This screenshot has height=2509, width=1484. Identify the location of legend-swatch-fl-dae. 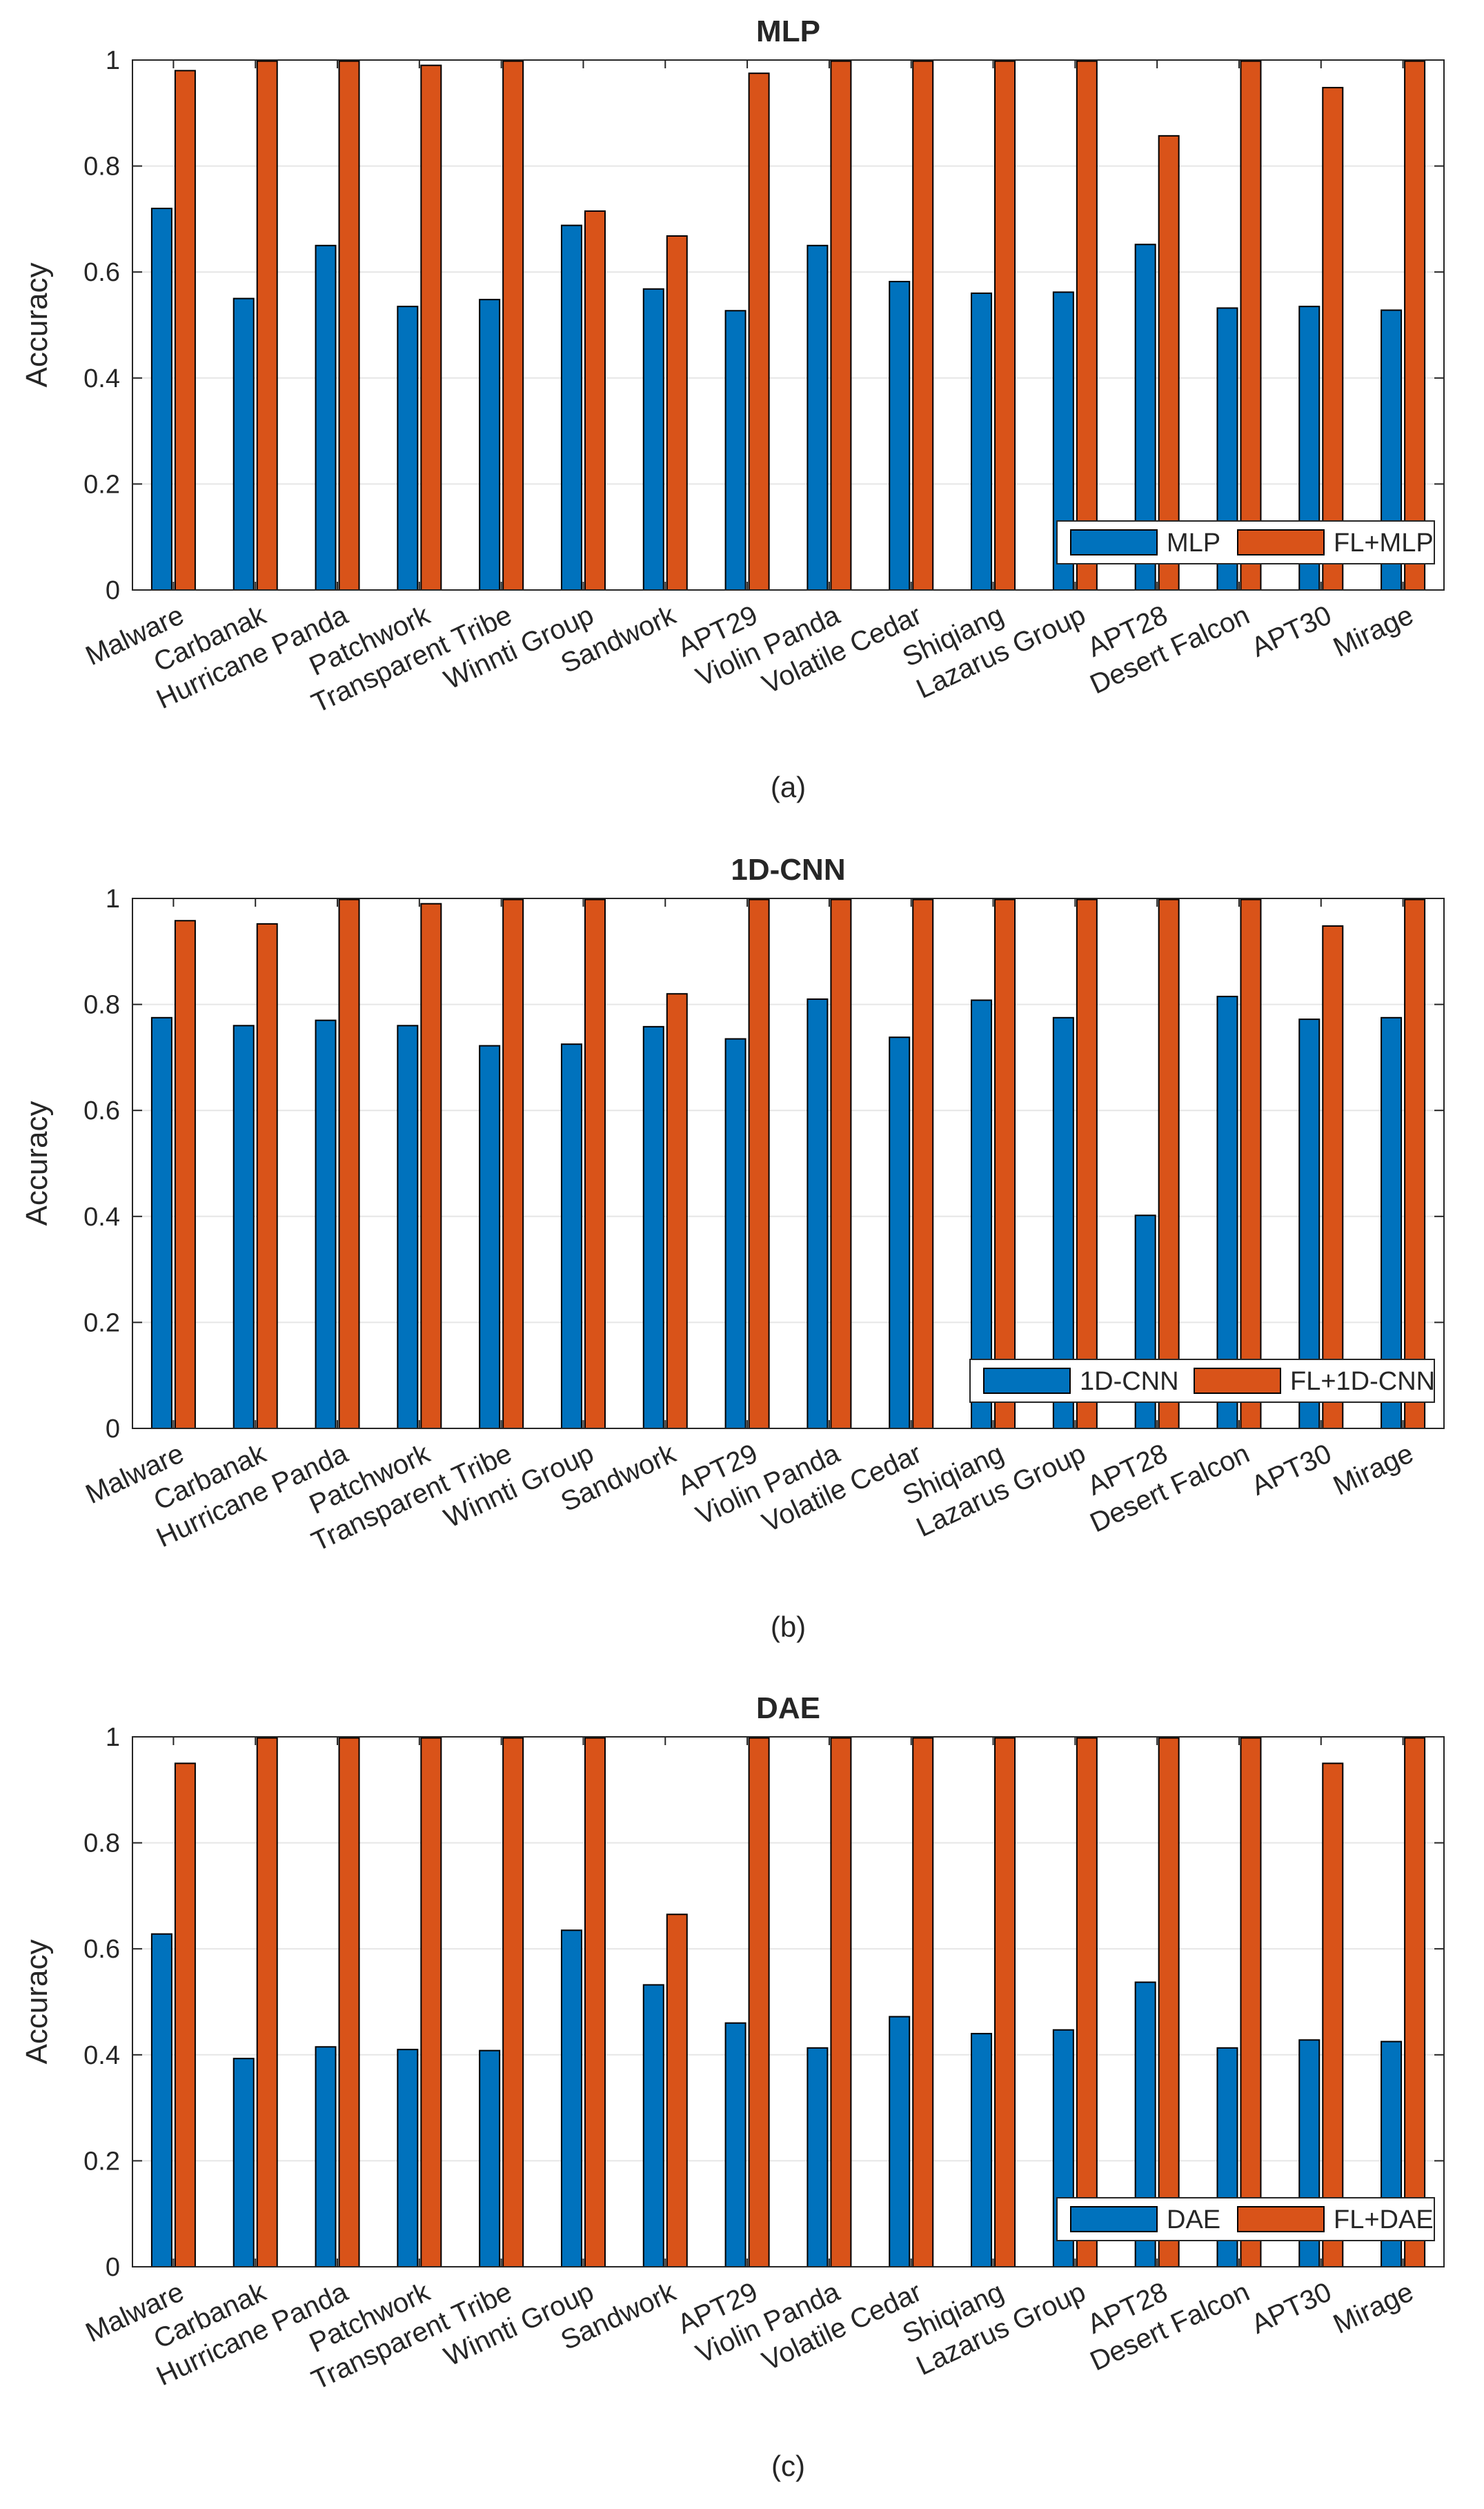
(1281, 2219).